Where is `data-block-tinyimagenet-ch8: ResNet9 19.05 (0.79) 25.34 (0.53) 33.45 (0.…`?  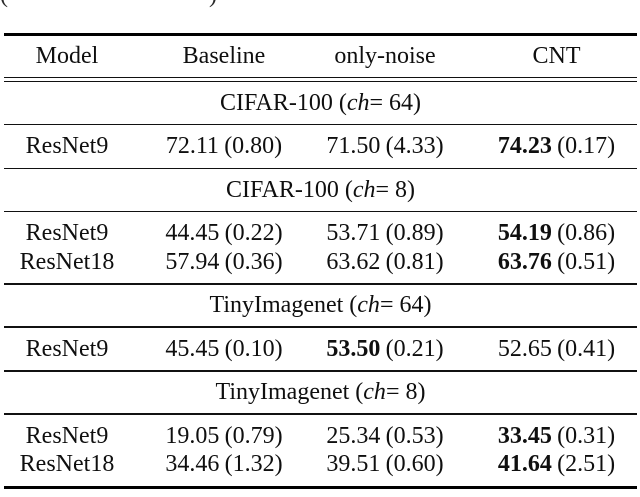
data-block-tinyimagenet-ch8: ResNet9 19.05 (0.79) 25.34 (0.53) 33.45 (0.… is located at coordinates (320, 450).